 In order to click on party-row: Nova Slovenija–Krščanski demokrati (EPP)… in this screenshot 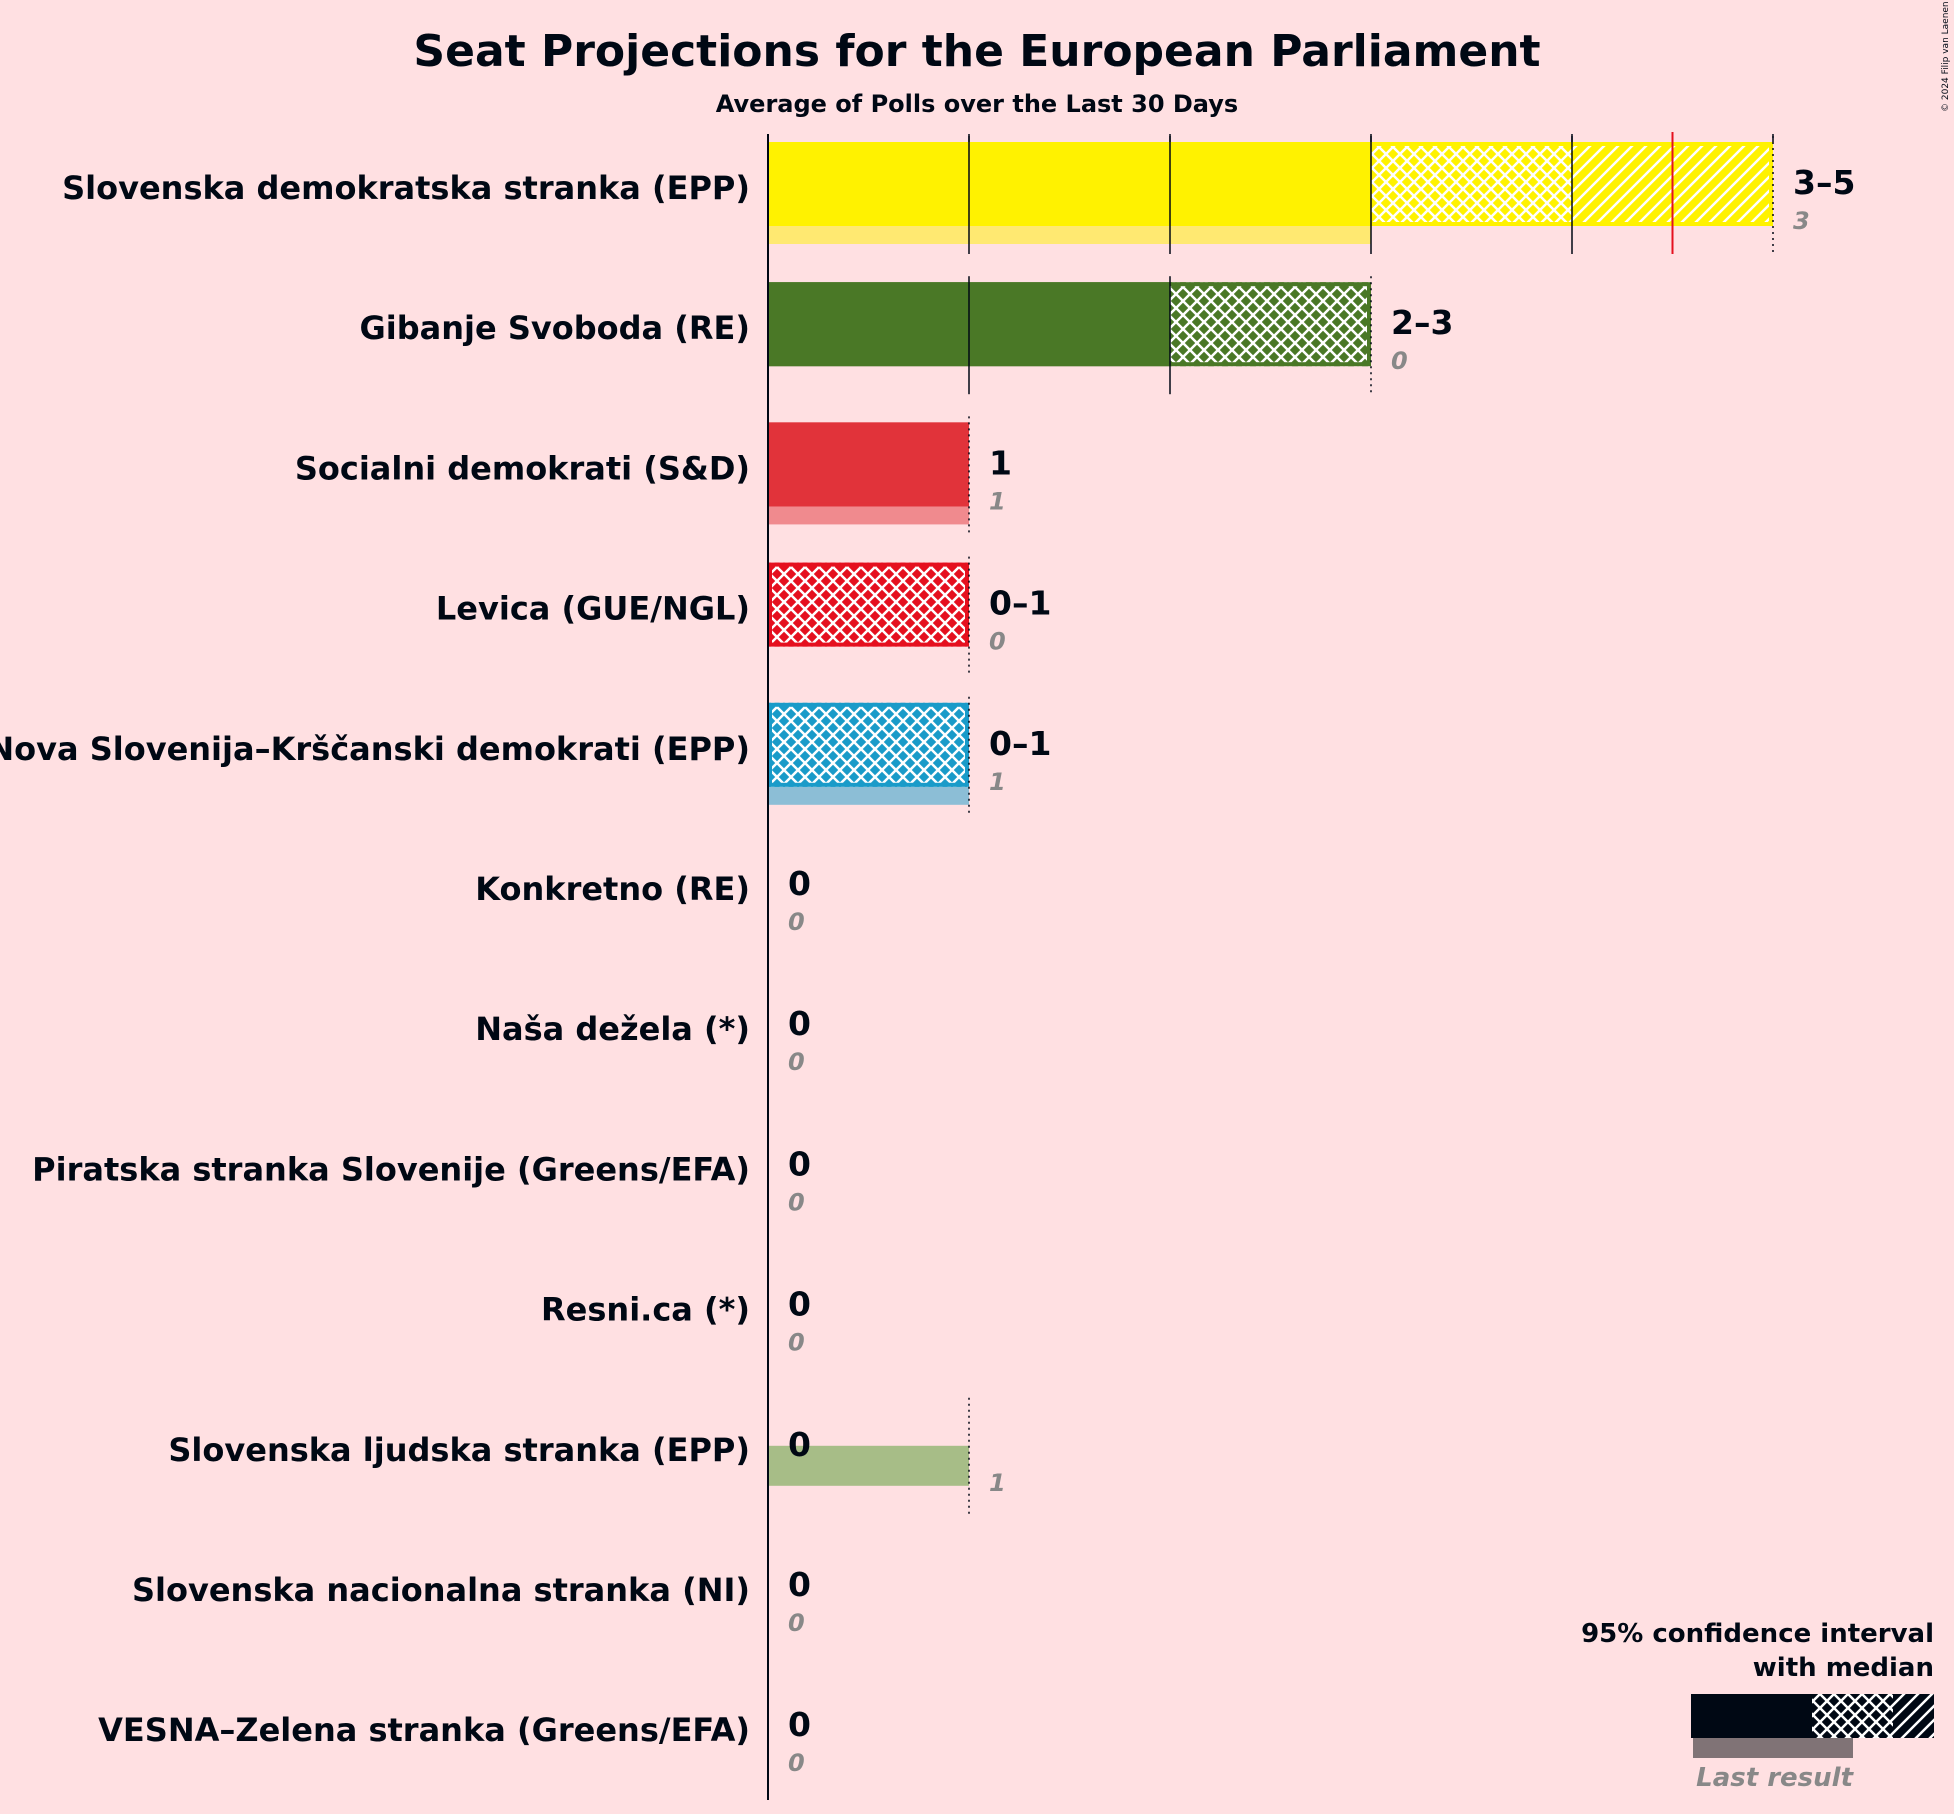, I will do `click(525, 755)`.